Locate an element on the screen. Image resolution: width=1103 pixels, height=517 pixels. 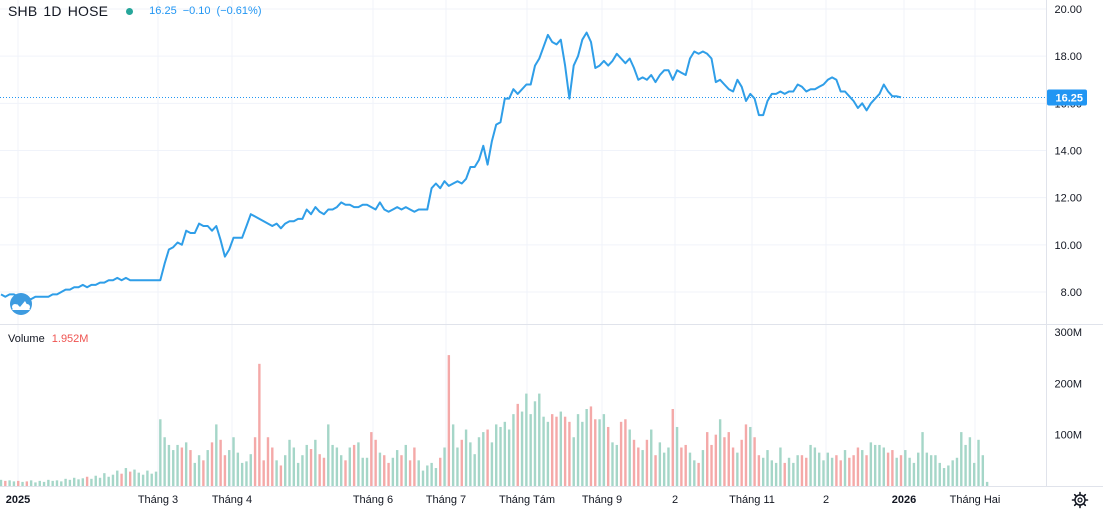
price-tick-label: 12.00 is located at coordinates (1068, 199).